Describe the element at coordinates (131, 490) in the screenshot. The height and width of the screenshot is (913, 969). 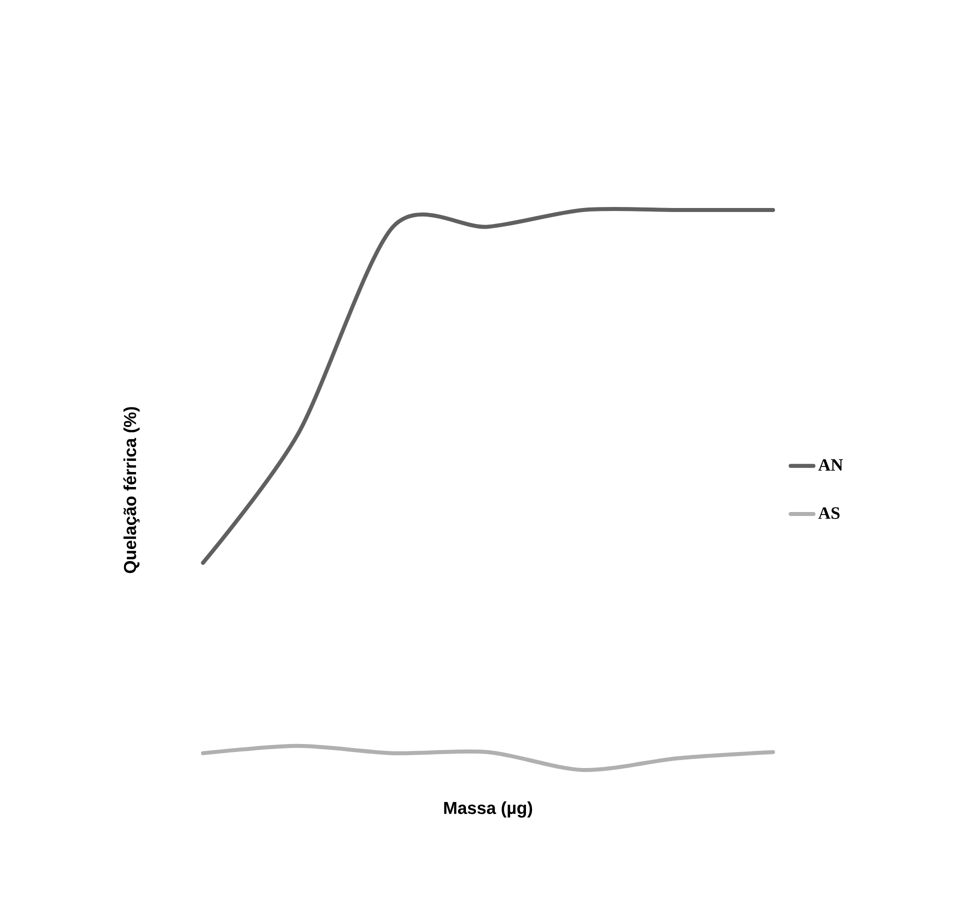
I see `y-axis-title: Quelação férrica (%)` at that location.